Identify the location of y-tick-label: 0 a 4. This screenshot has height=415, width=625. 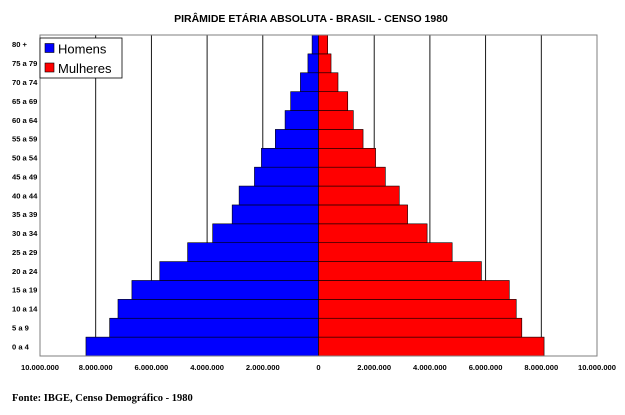
(21, 346).